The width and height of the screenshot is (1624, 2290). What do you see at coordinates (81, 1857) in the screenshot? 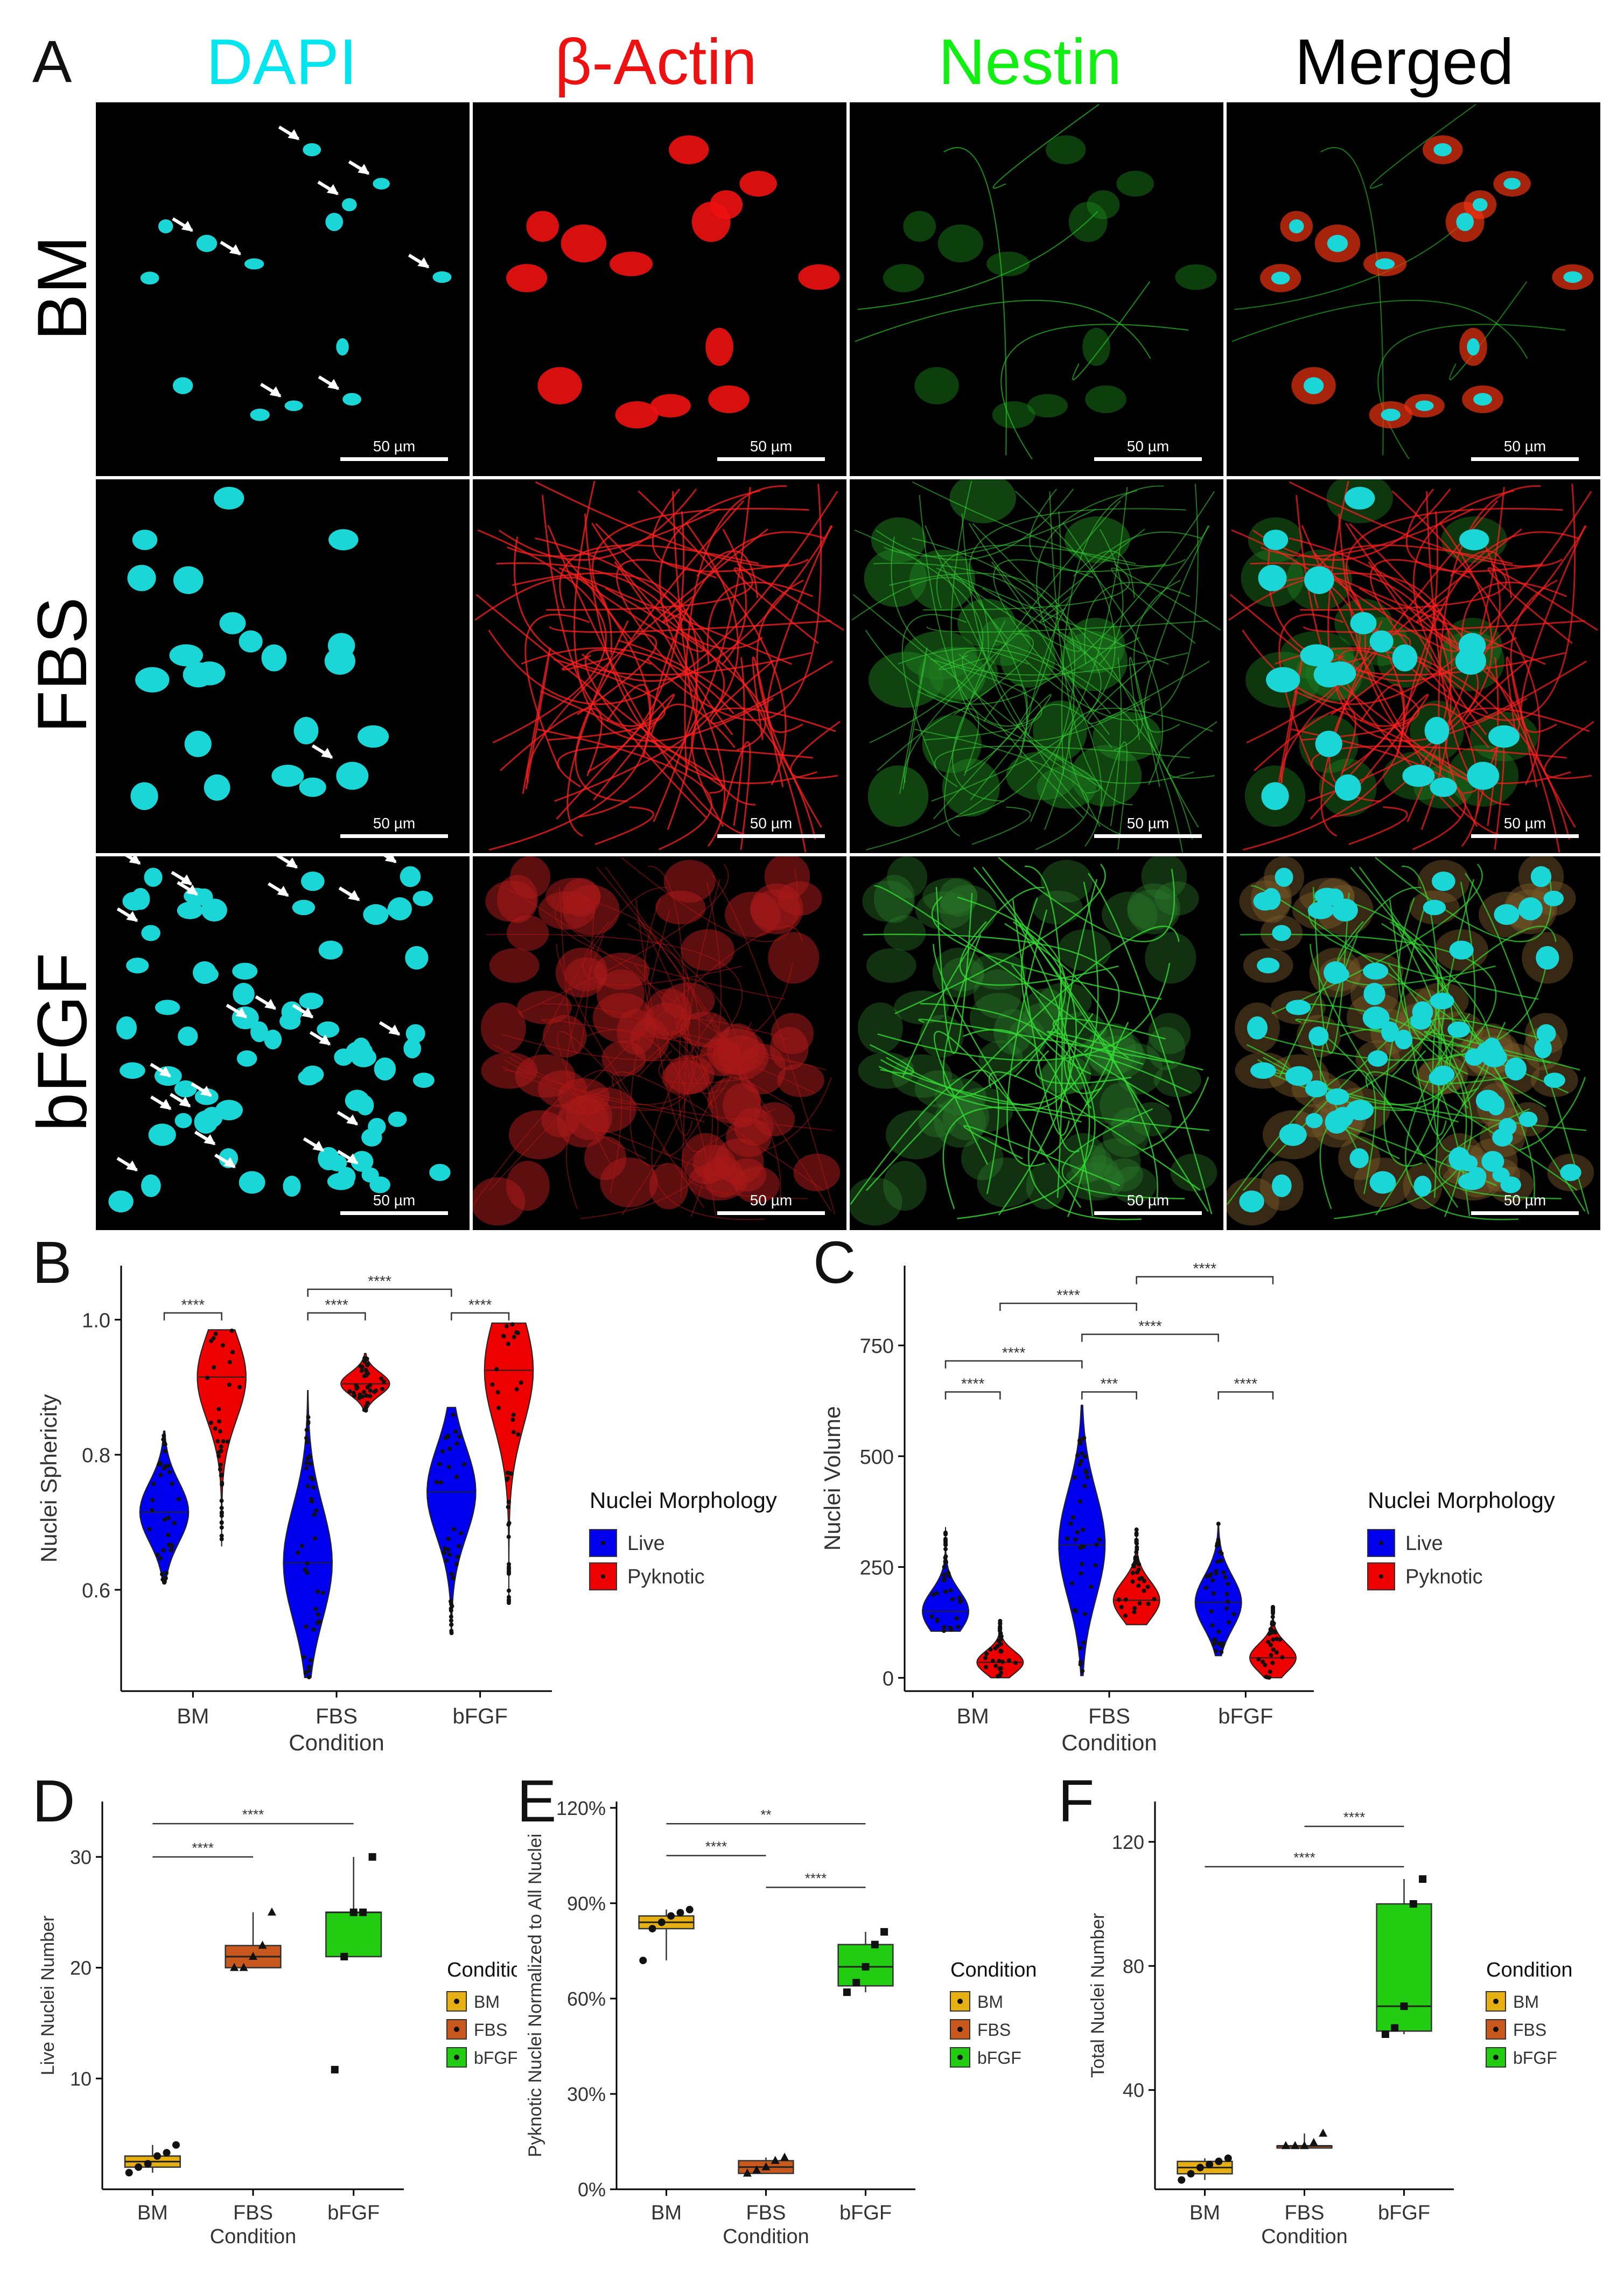
I see `y-tick-label: 30` at bounding box center [81, 1857].